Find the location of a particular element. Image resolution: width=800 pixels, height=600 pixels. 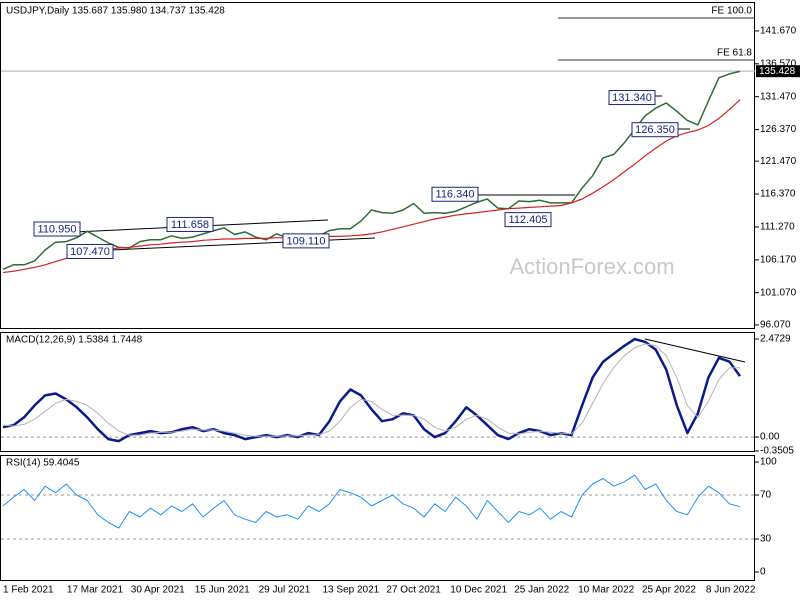

y-tick-label: 131.470 is located at coordinates (778, 96).